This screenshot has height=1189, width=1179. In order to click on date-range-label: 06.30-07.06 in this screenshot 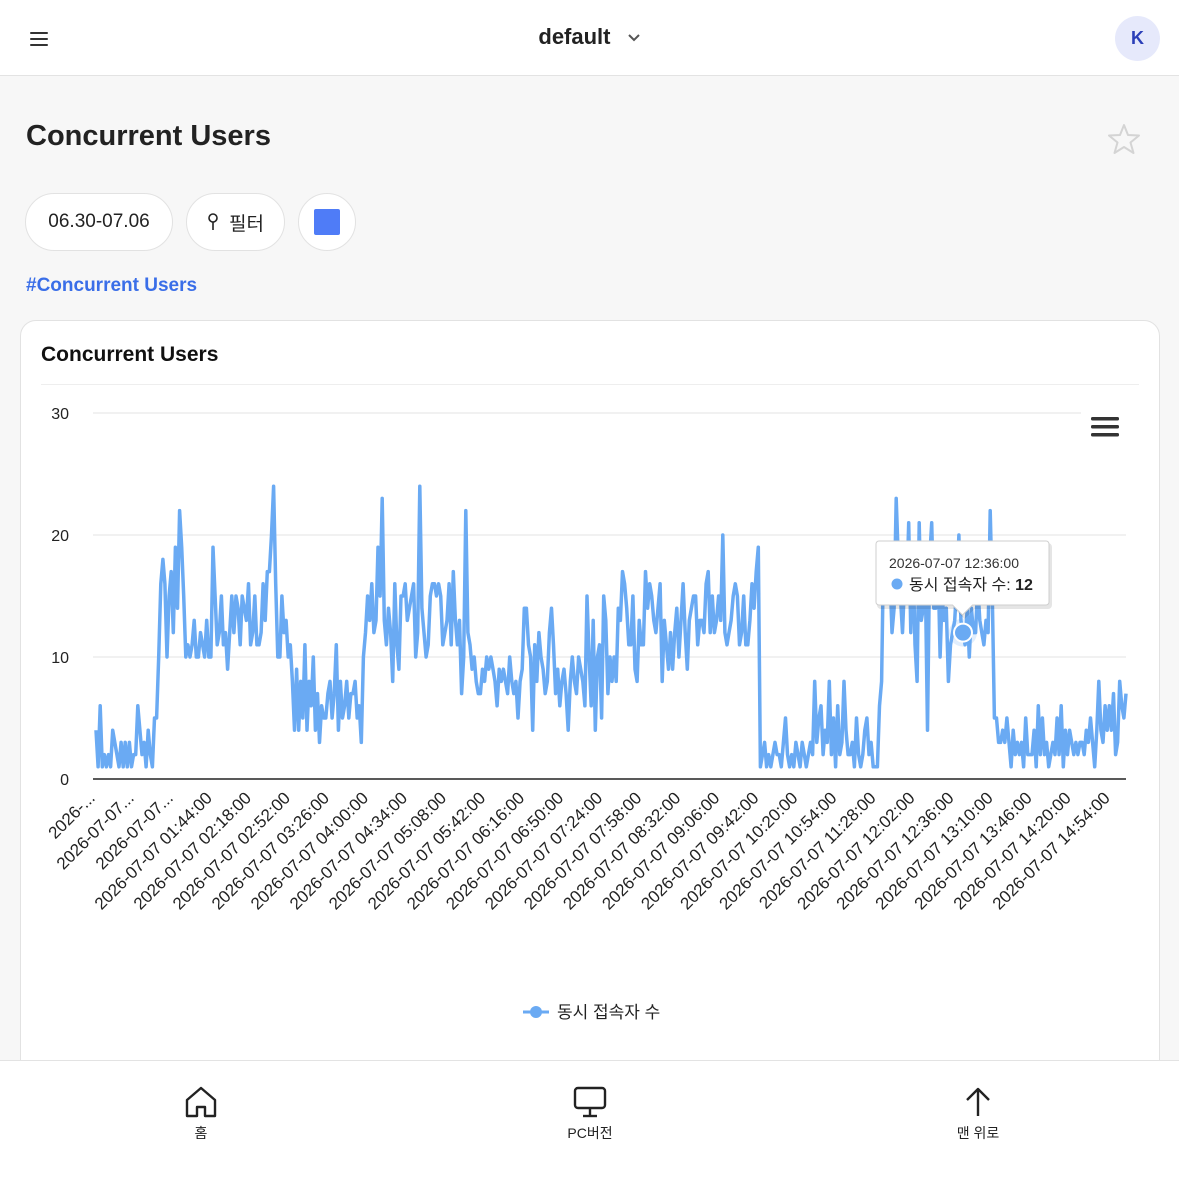, I will do `click(99, 221)`.